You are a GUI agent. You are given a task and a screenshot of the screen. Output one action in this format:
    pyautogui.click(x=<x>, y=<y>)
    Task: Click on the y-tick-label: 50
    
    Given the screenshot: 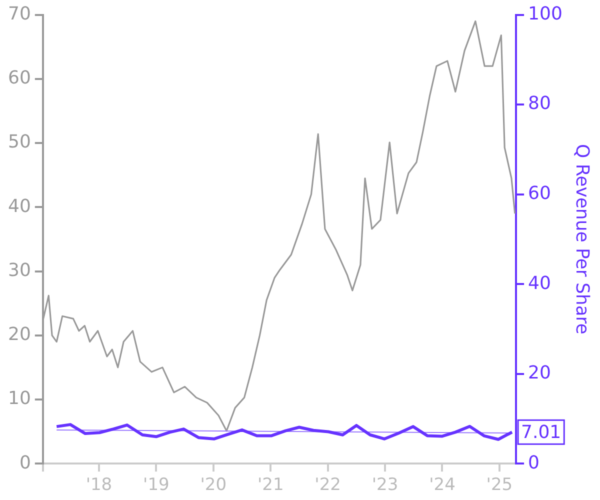 What is the action you would take?
    pyautogui.click(x=19, y=142)
    